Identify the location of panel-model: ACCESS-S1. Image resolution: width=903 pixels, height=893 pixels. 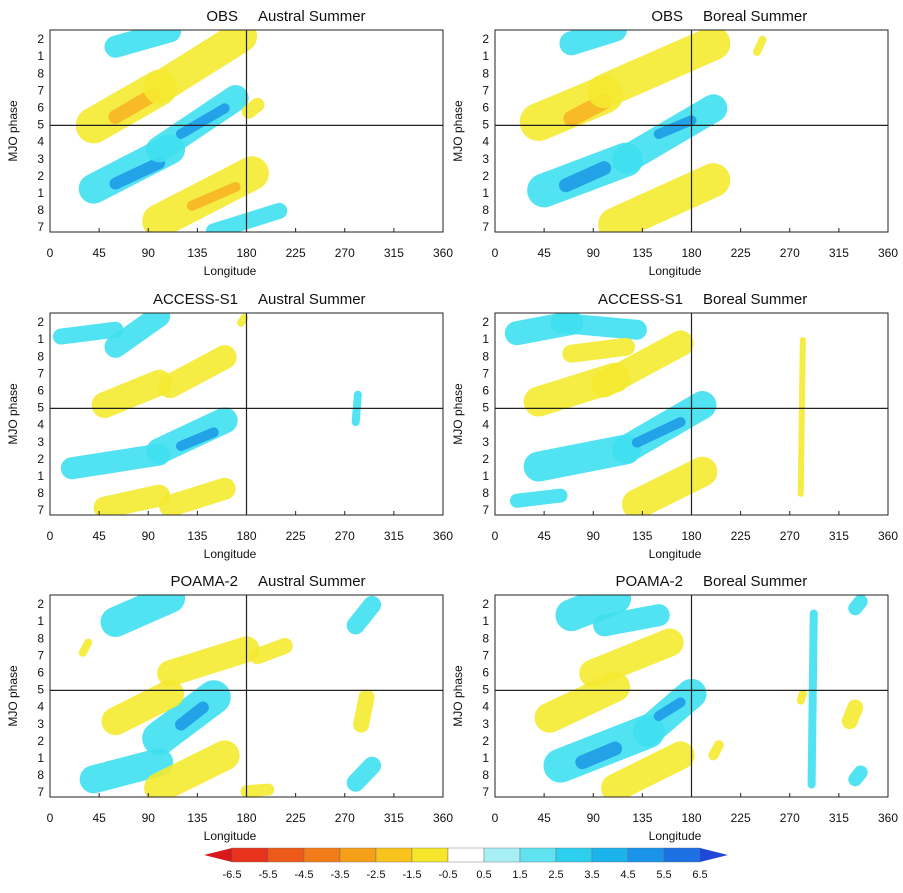
(195, 299).